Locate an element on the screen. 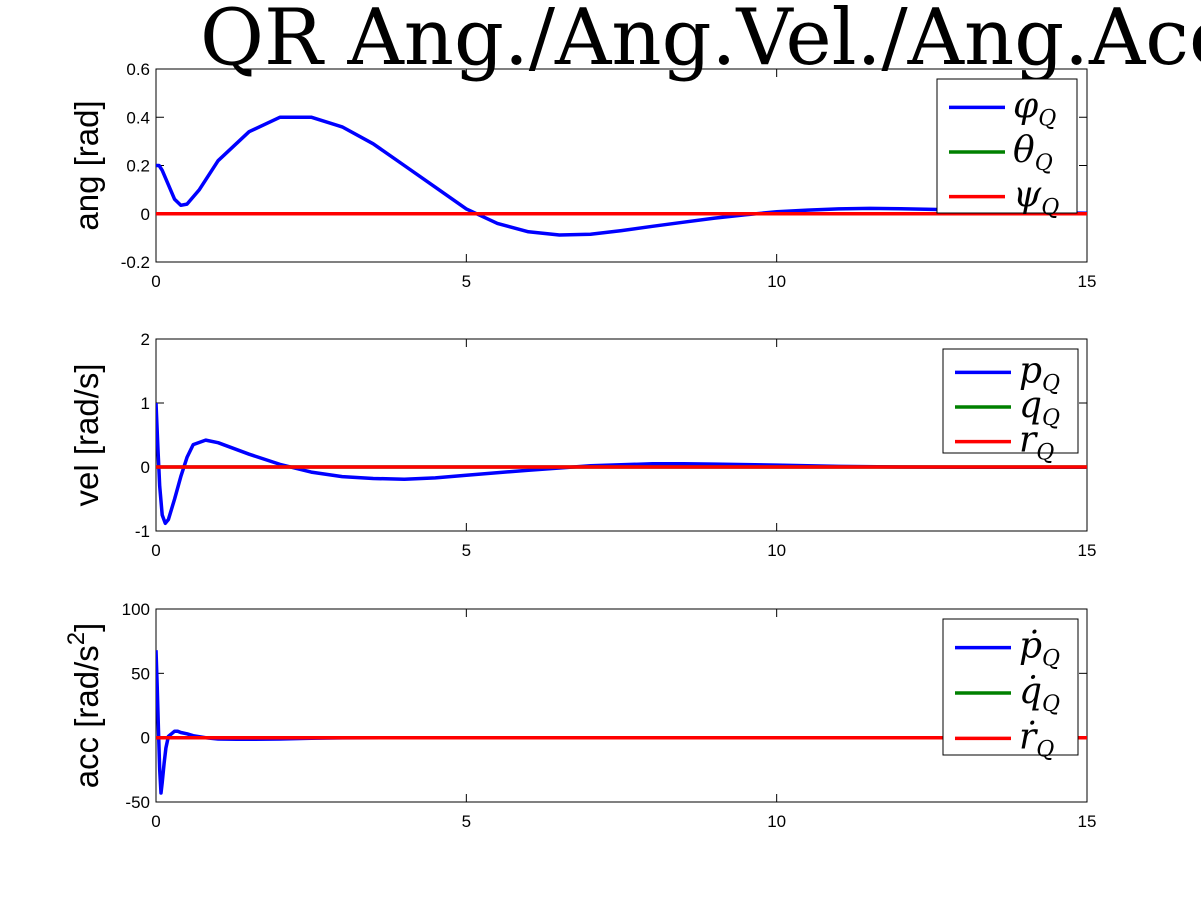  legend-label-3: ṙQ is located at coordinates (1036, 739).